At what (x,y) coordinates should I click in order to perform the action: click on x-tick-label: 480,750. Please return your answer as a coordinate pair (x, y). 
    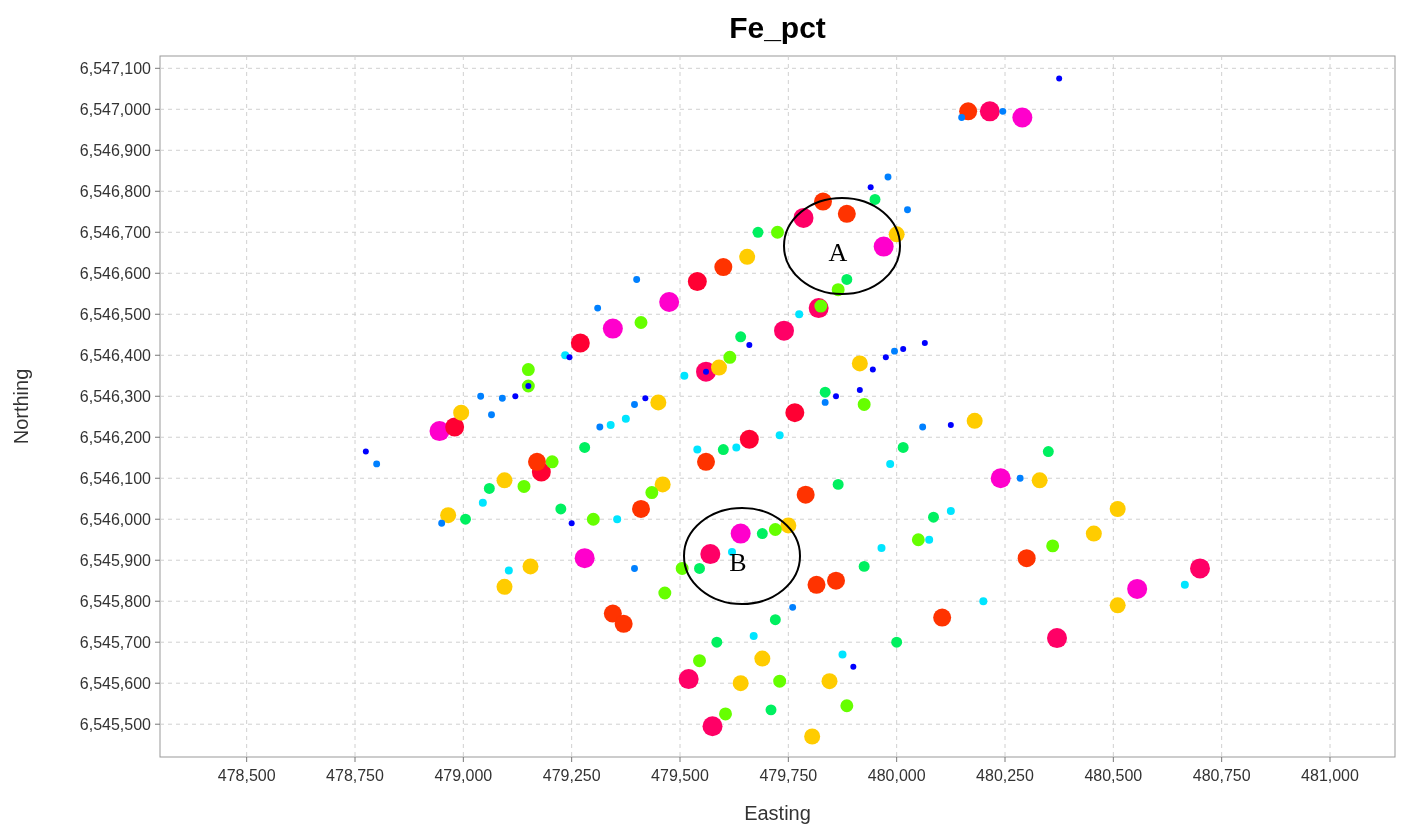
    Looking at the image, I should click on (1221, 775).